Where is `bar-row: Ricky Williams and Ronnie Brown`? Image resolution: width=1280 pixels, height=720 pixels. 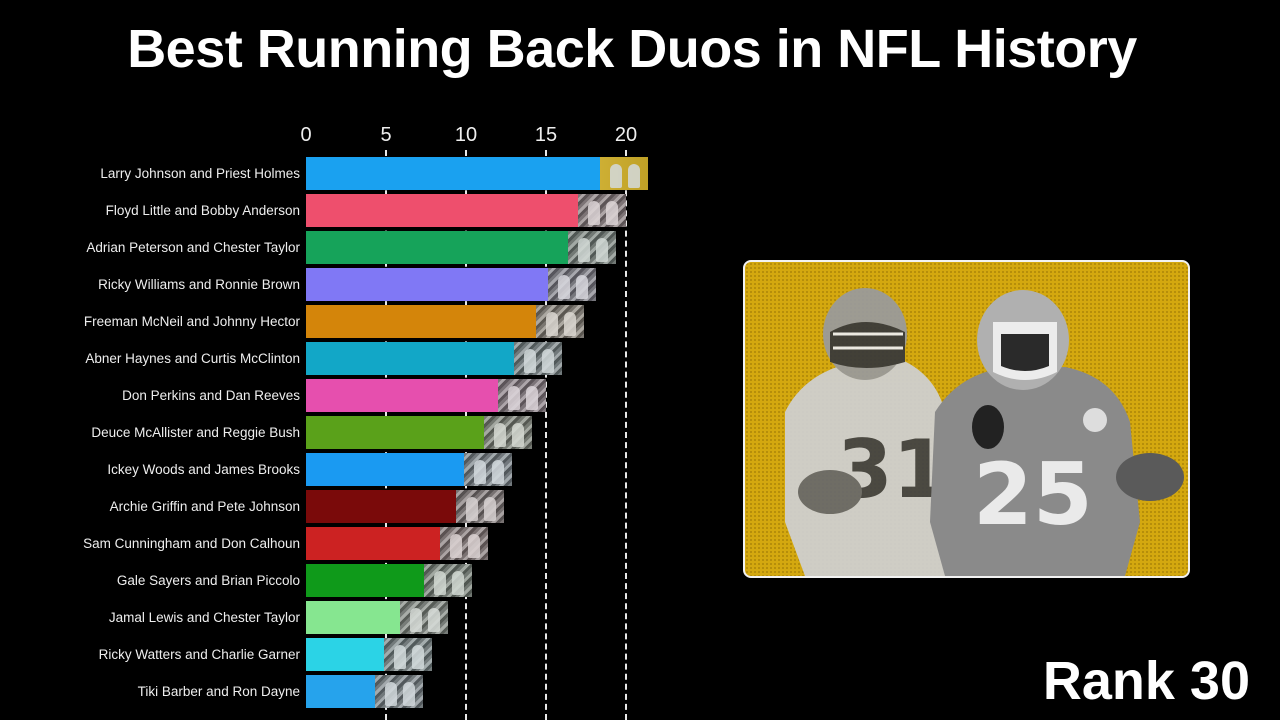
bar-row: Ricky Williams and Ronnie Brown is located at coordinates (350, 284).